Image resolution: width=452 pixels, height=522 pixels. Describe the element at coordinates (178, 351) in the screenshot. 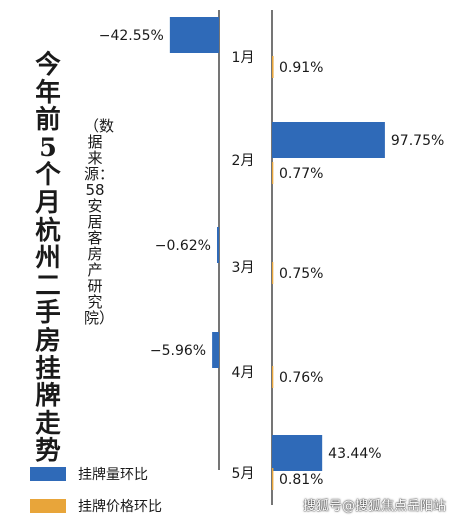

I see `data-label-listing-4: −5.96%` at that location.